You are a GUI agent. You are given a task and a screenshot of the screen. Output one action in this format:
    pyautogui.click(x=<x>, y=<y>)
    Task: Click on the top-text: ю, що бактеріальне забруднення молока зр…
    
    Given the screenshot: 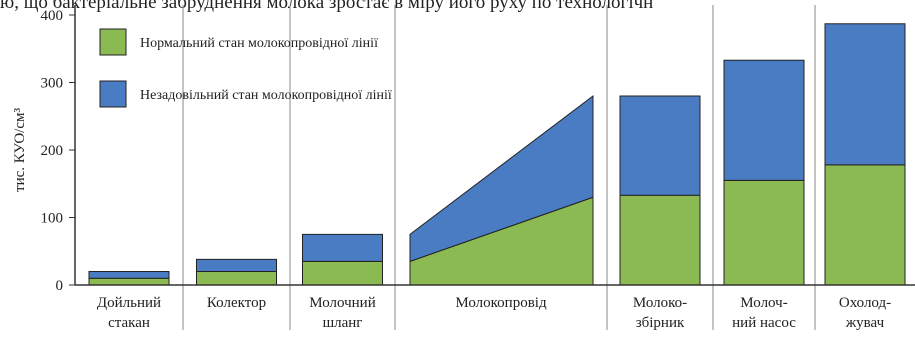 What is the action you would take?
    pyautogui.click(x=326, y=6)
    